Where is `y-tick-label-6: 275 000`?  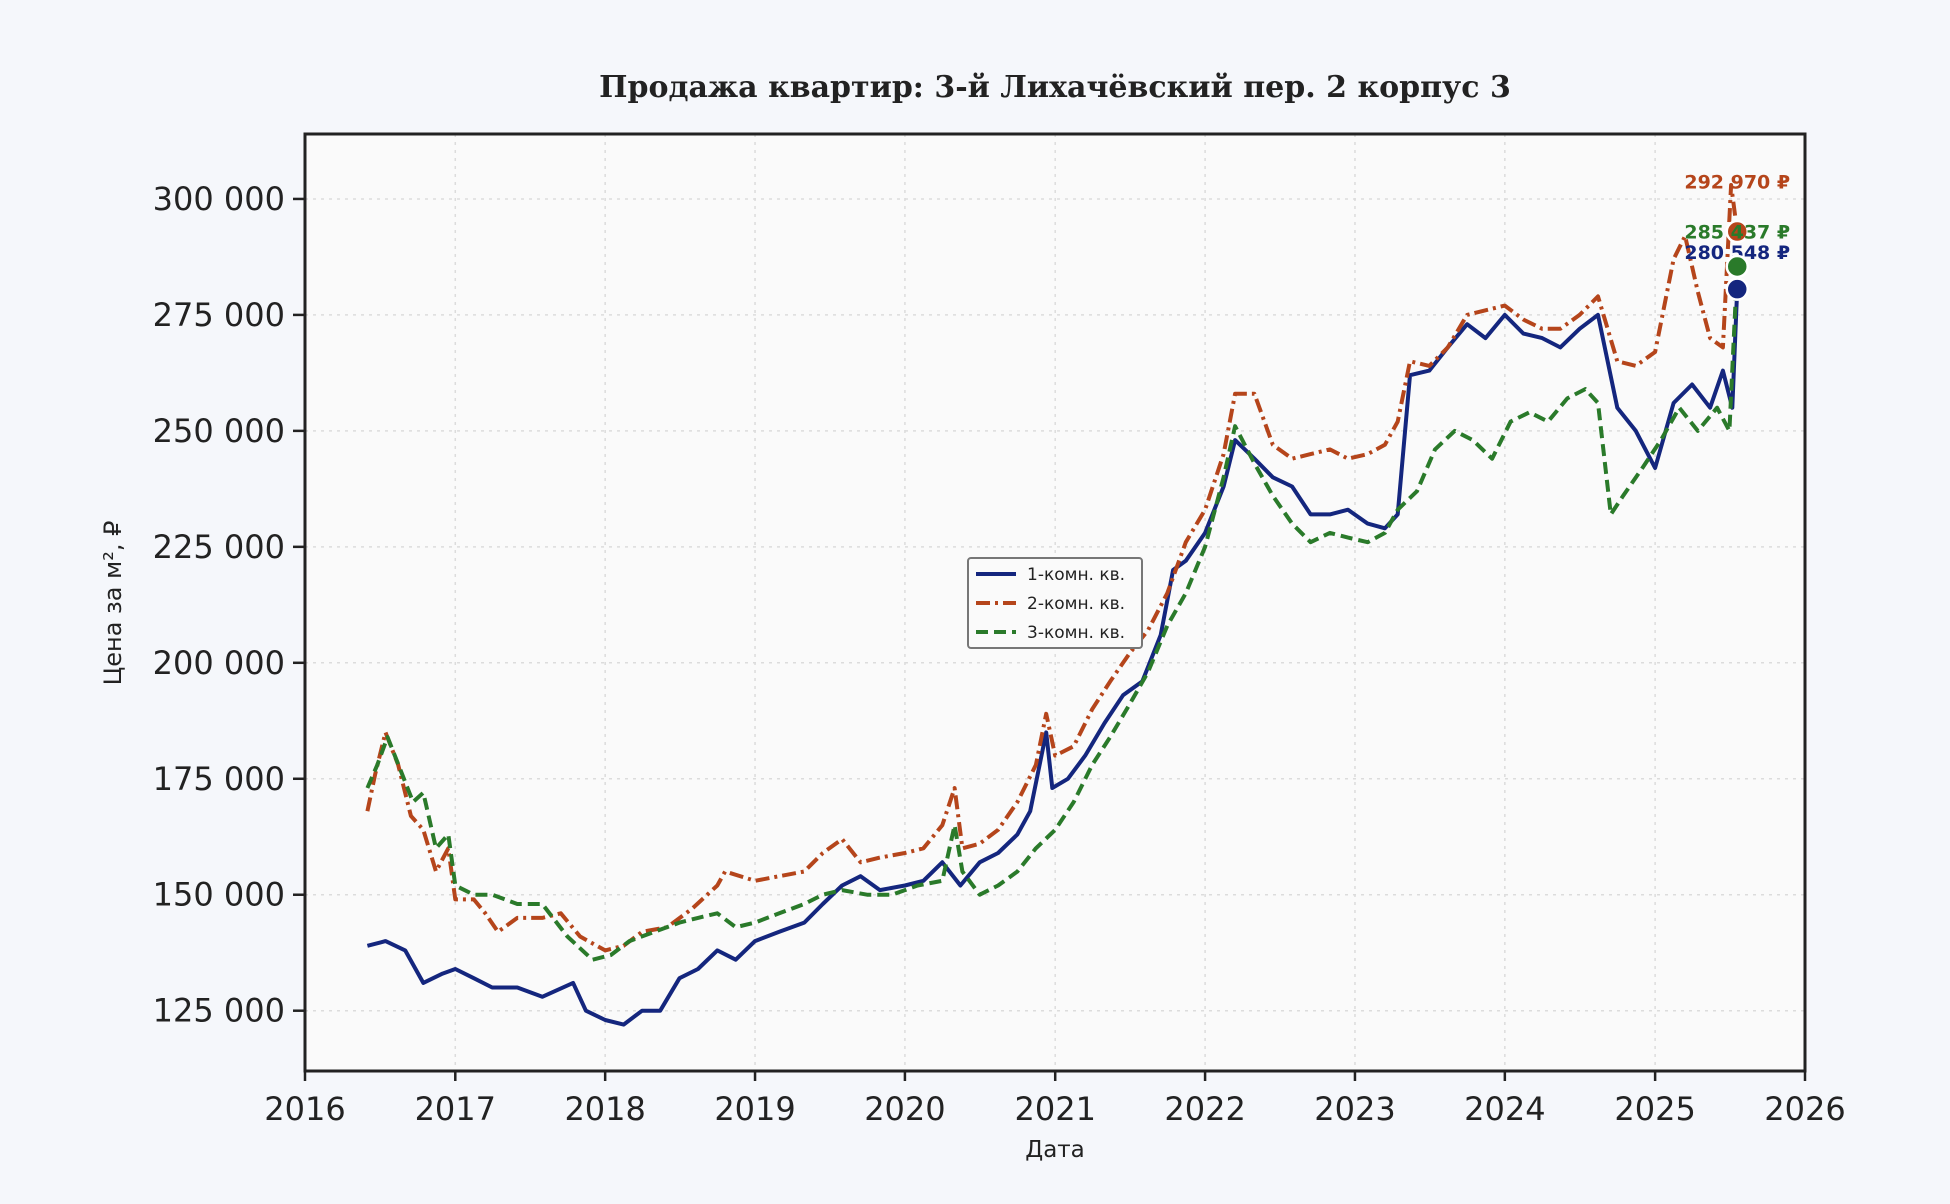 y-tick-label-6: 275 000 is located at coordinates (219, 315).